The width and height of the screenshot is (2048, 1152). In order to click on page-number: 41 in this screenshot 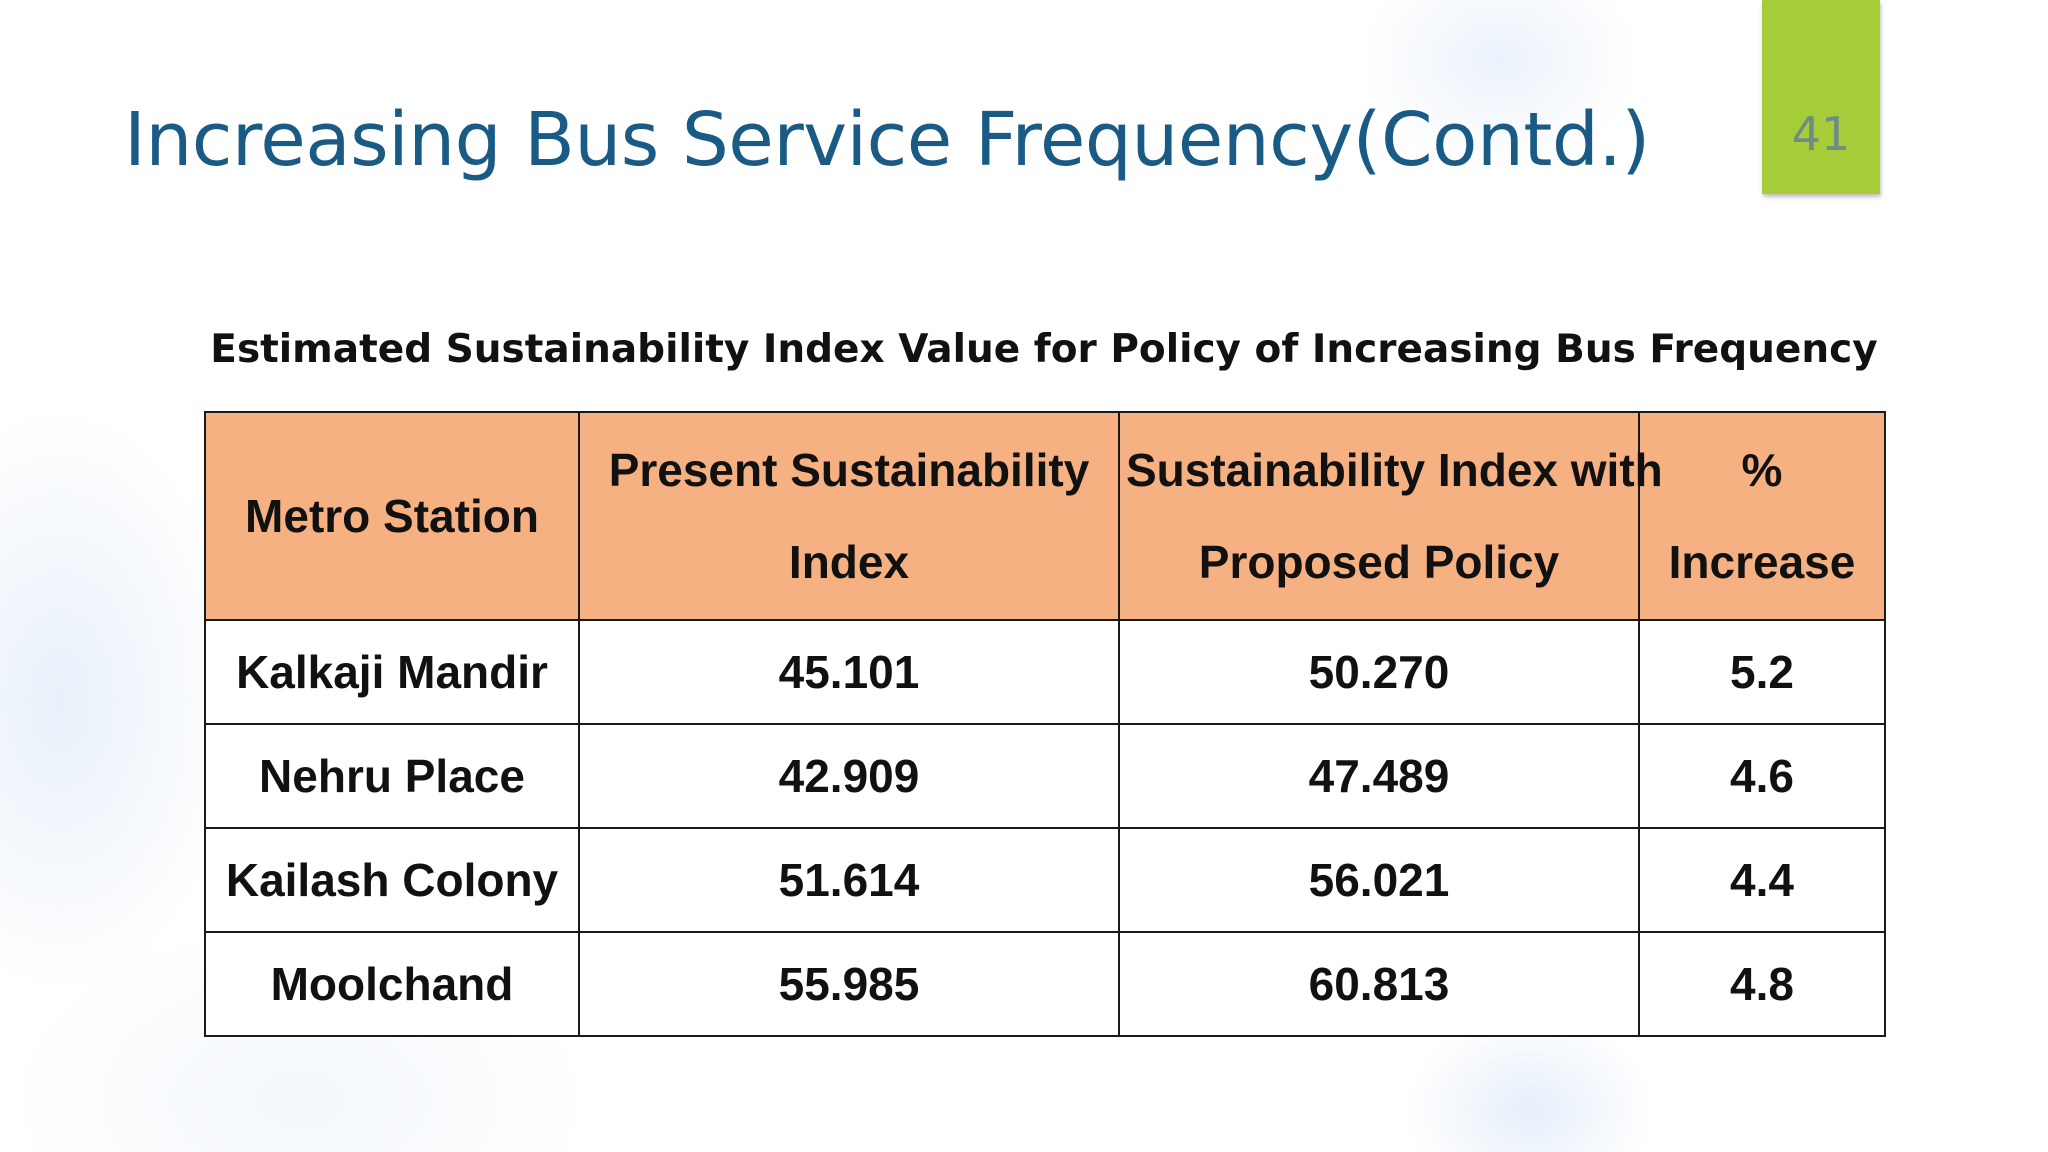, I will do `click(1821, 134)`.